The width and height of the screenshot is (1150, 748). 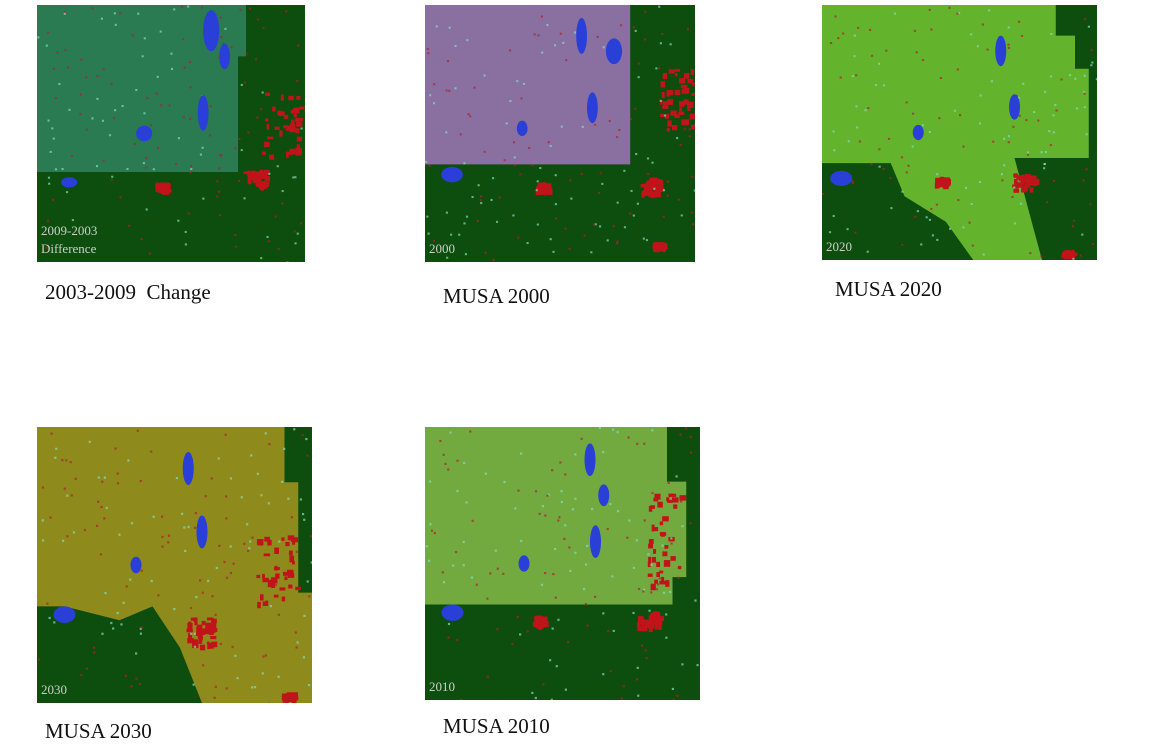 I want to click on map-image: 2010, so click(x=562, y=563).